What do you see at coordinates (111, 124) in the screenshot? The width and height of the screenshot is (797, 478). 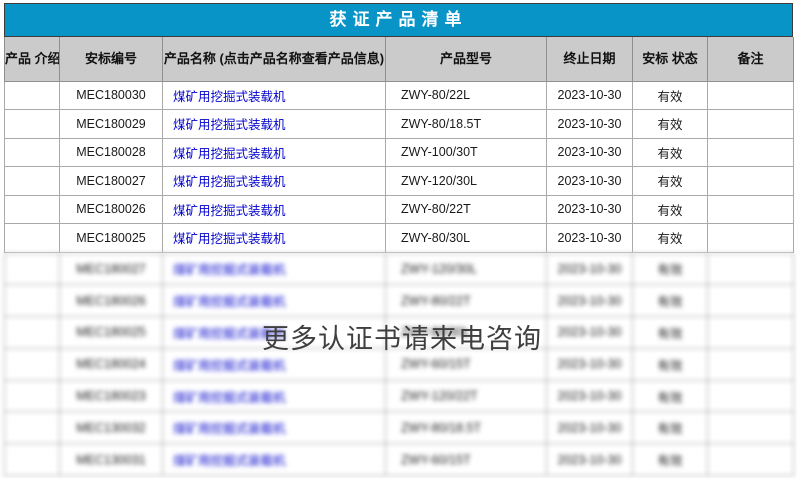 I see `cell-cert-code: MEC180029` at bounding box center [111, 124].